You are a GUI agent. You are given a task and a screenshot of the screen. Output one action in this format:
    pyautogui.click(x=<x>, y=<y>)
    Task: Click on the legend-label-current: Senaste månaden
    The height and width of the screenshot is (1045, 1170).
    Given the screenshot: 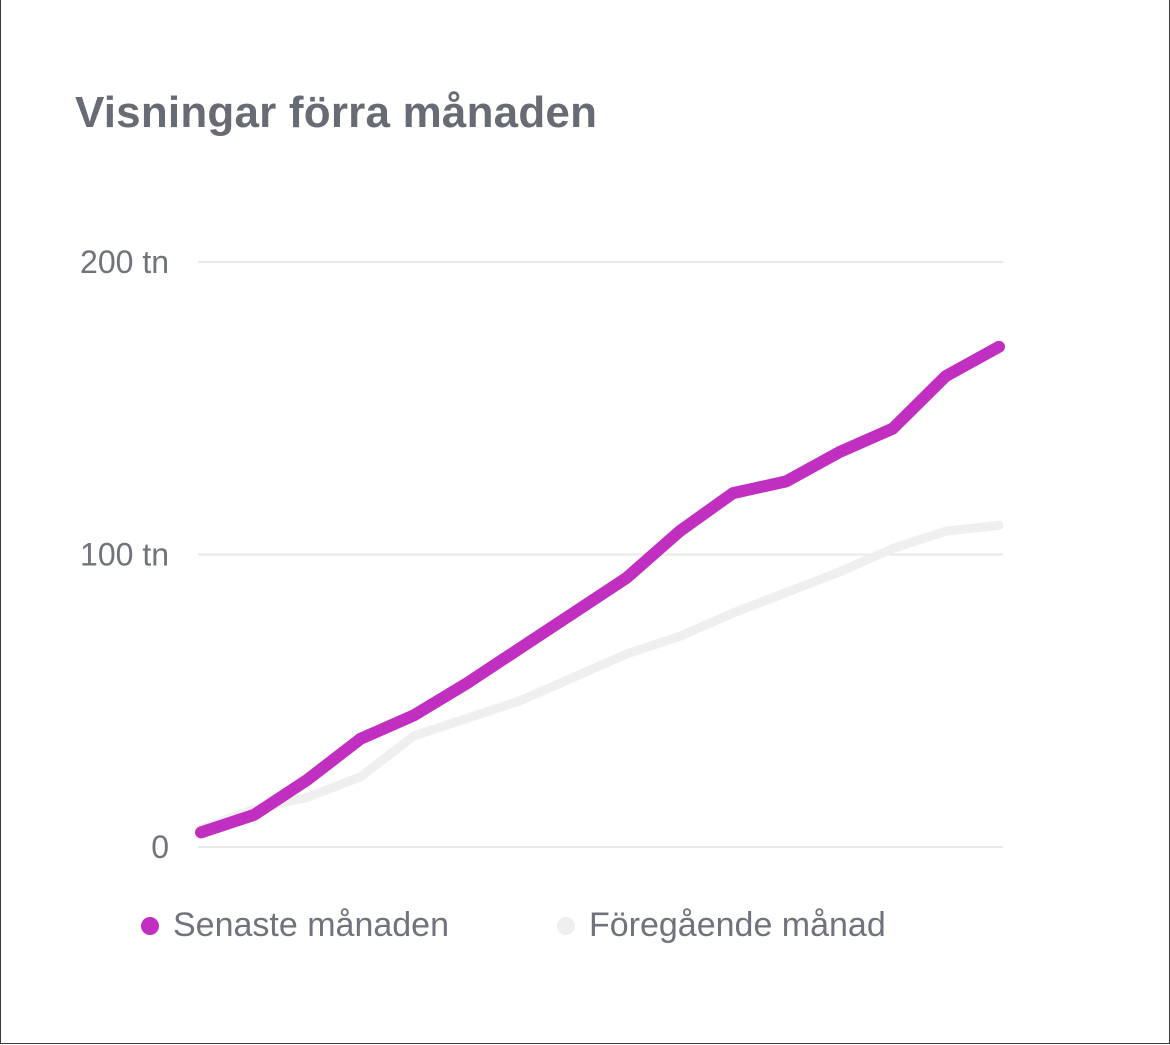 What is the action you would take?
    pyautogui.click(x=311, y=925)
    